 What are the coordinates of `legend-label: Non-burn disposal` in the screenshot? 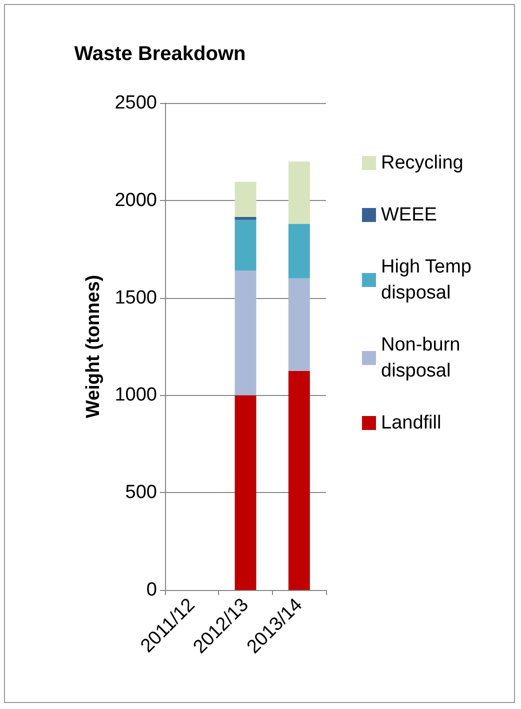 It's located at (423, 358).